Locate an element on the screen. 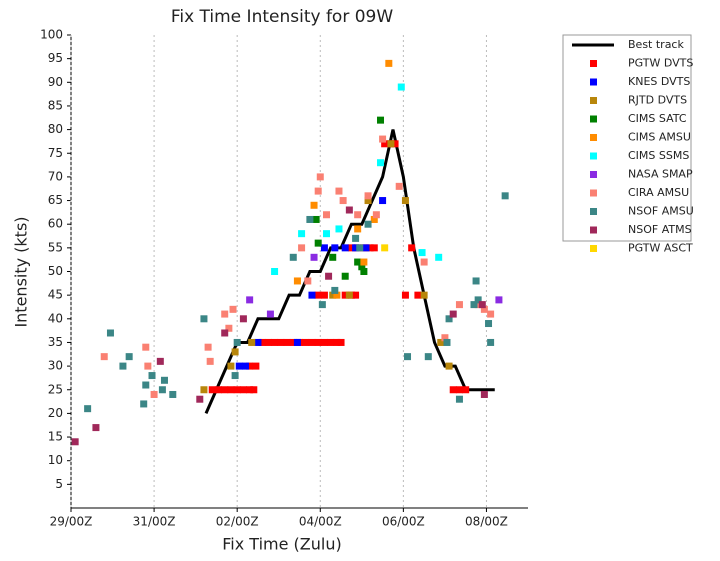  y-tick-label: 75 is located at coordinates (55, 153).